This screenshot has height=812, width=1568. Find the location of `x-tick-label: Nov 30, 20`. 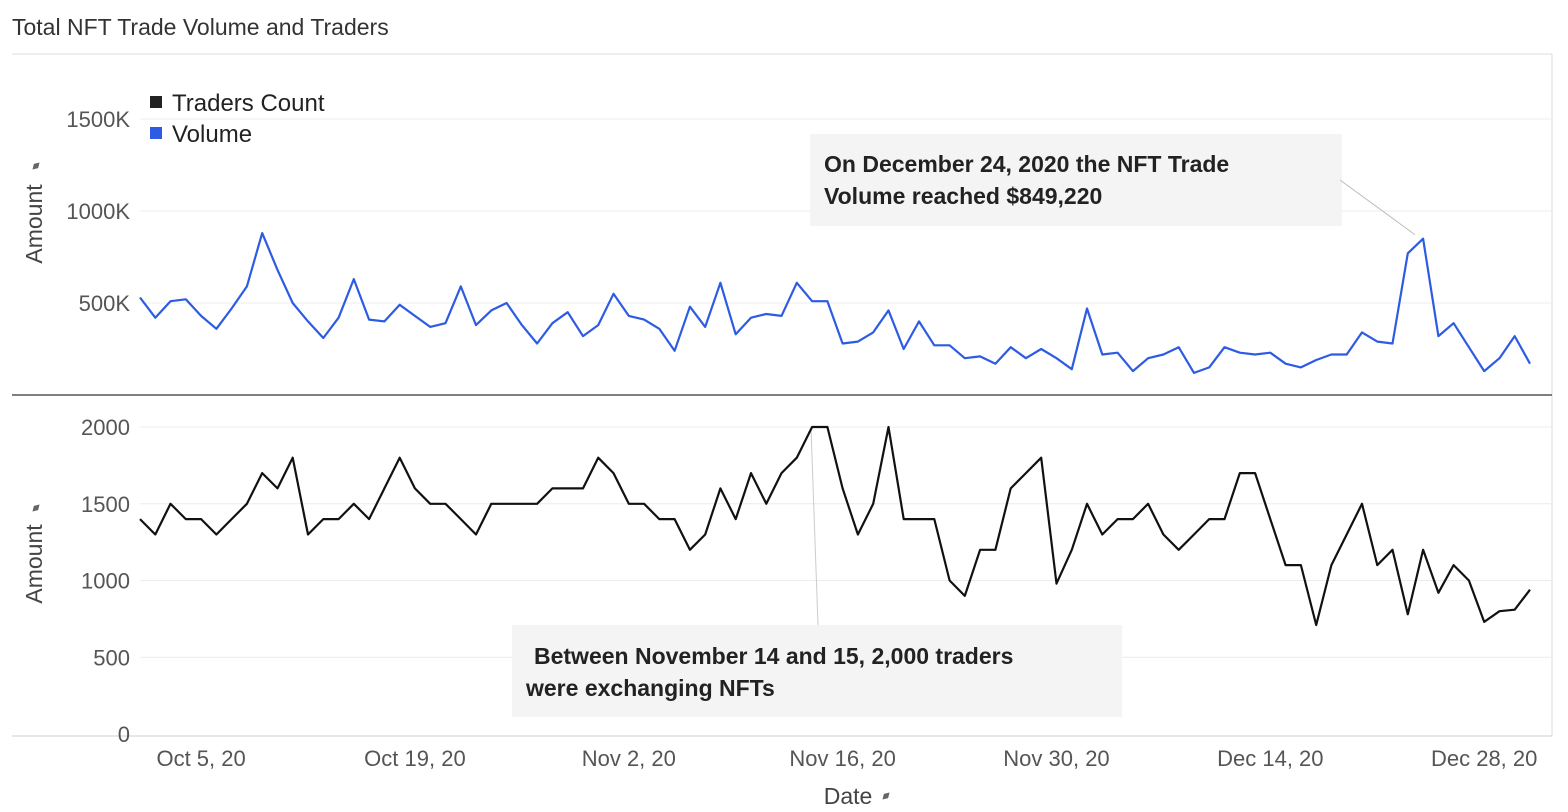

x-tick-label: Nov 30, 20 is located at coordinates (1056, 758).